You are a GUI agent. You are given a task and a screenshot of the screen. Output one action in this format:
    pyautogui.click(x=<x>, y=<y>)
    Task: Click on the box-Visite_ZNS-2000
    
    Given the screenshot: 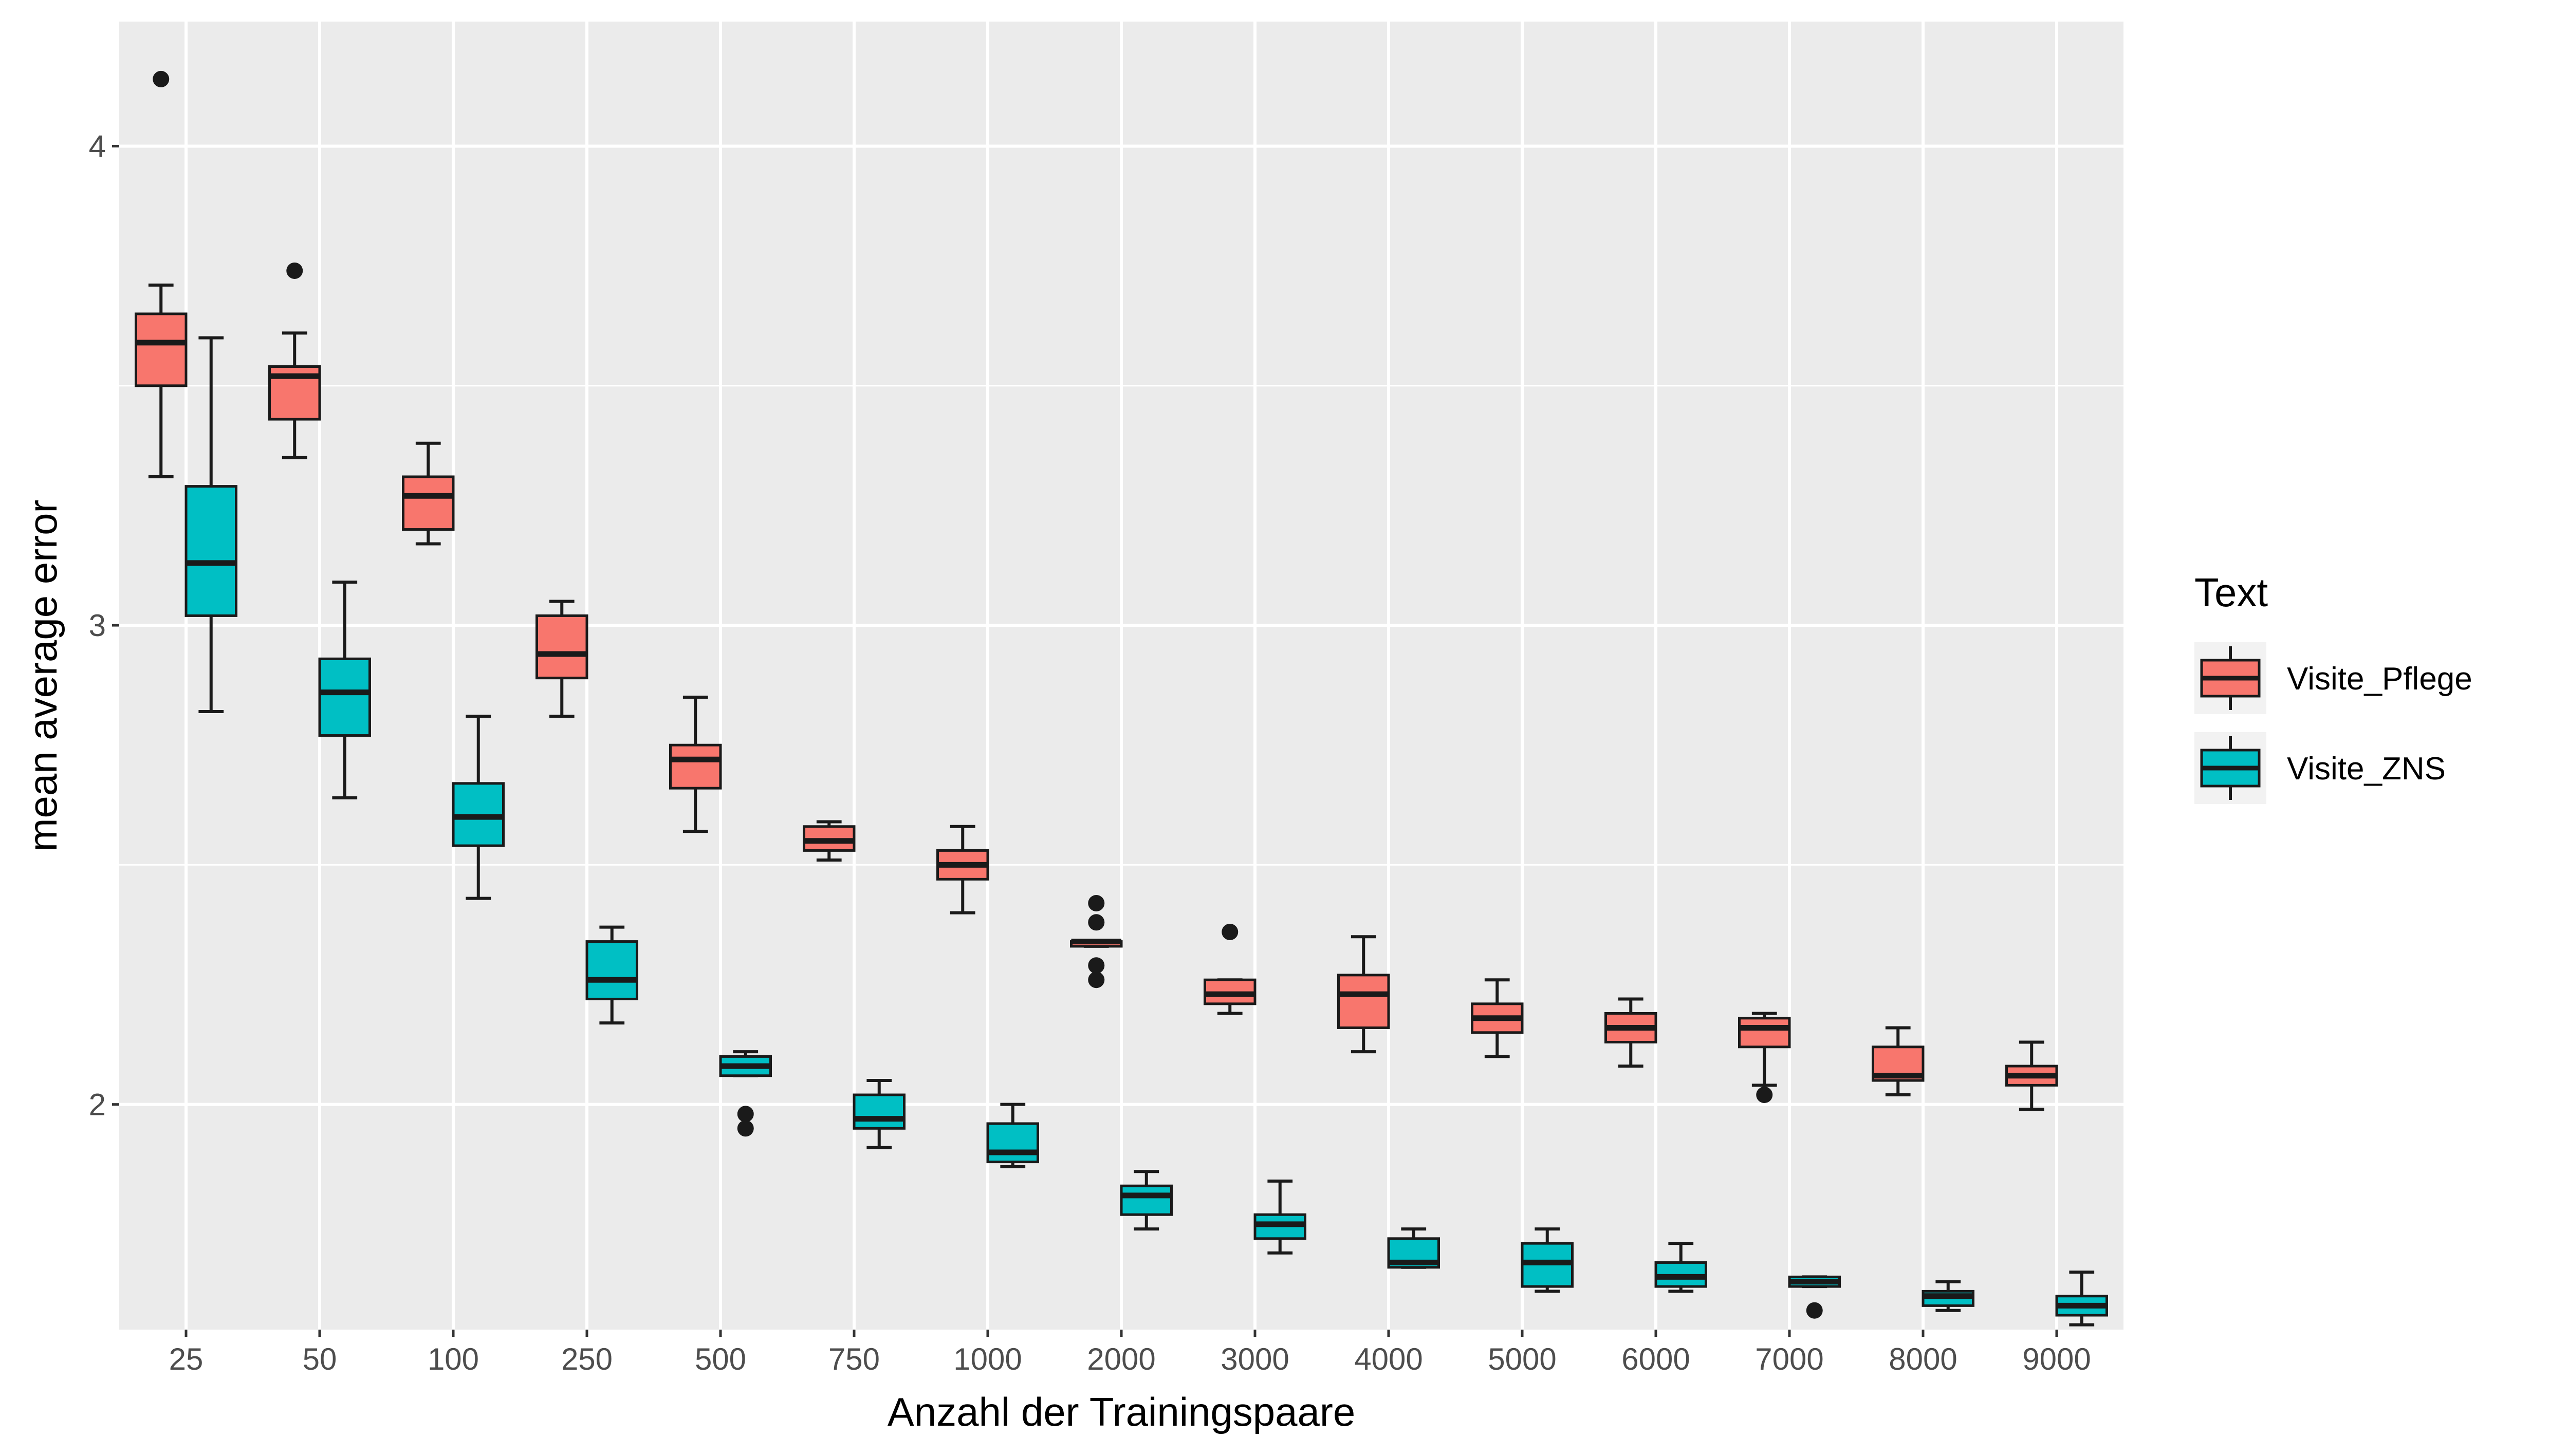 What is the action you would take?
    pyautogui.click(x=1146, y=1200)
    